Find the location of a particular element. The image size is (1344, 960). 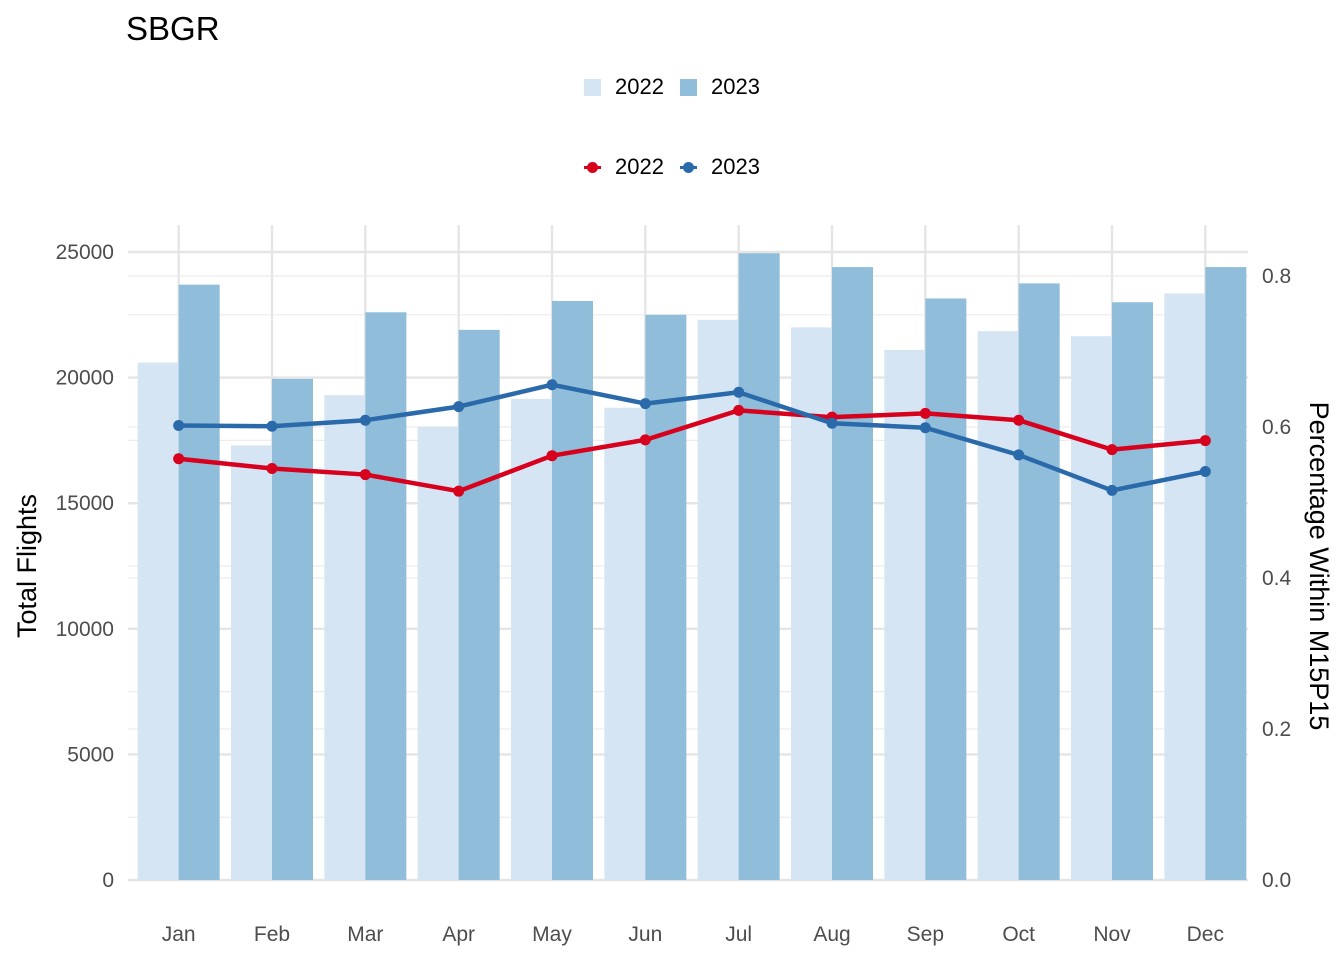

bar-2023-jun is located at coordinates (666, 597).